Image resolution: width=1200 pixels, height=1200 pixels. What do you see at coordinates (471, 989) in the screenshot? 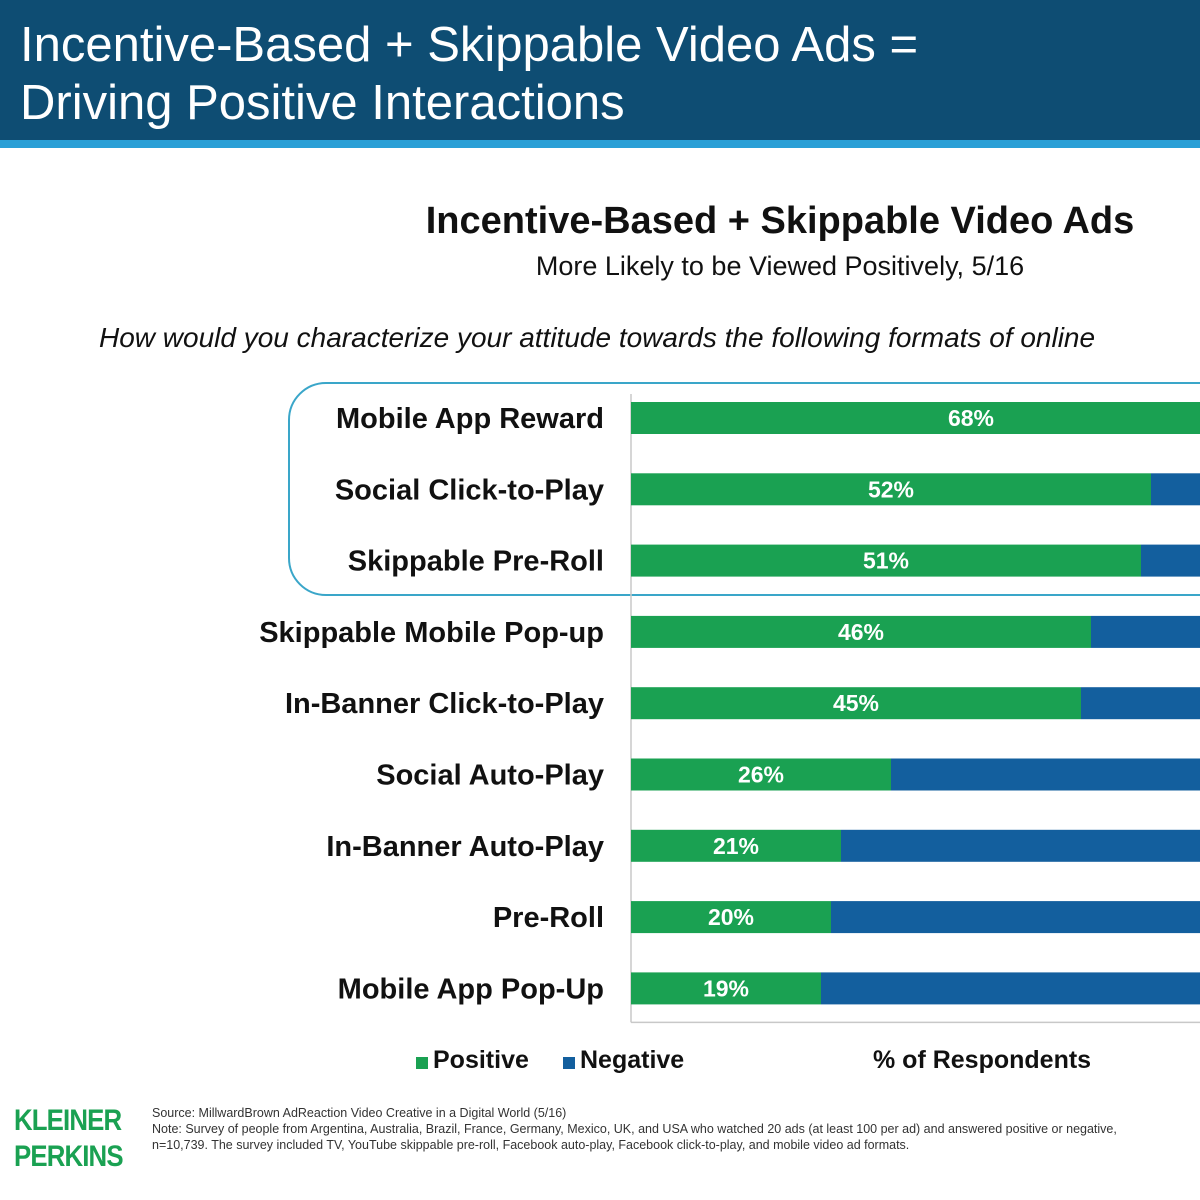
I see `category-label: Mobile App Pop-Up` at bounding box center [471, 989].